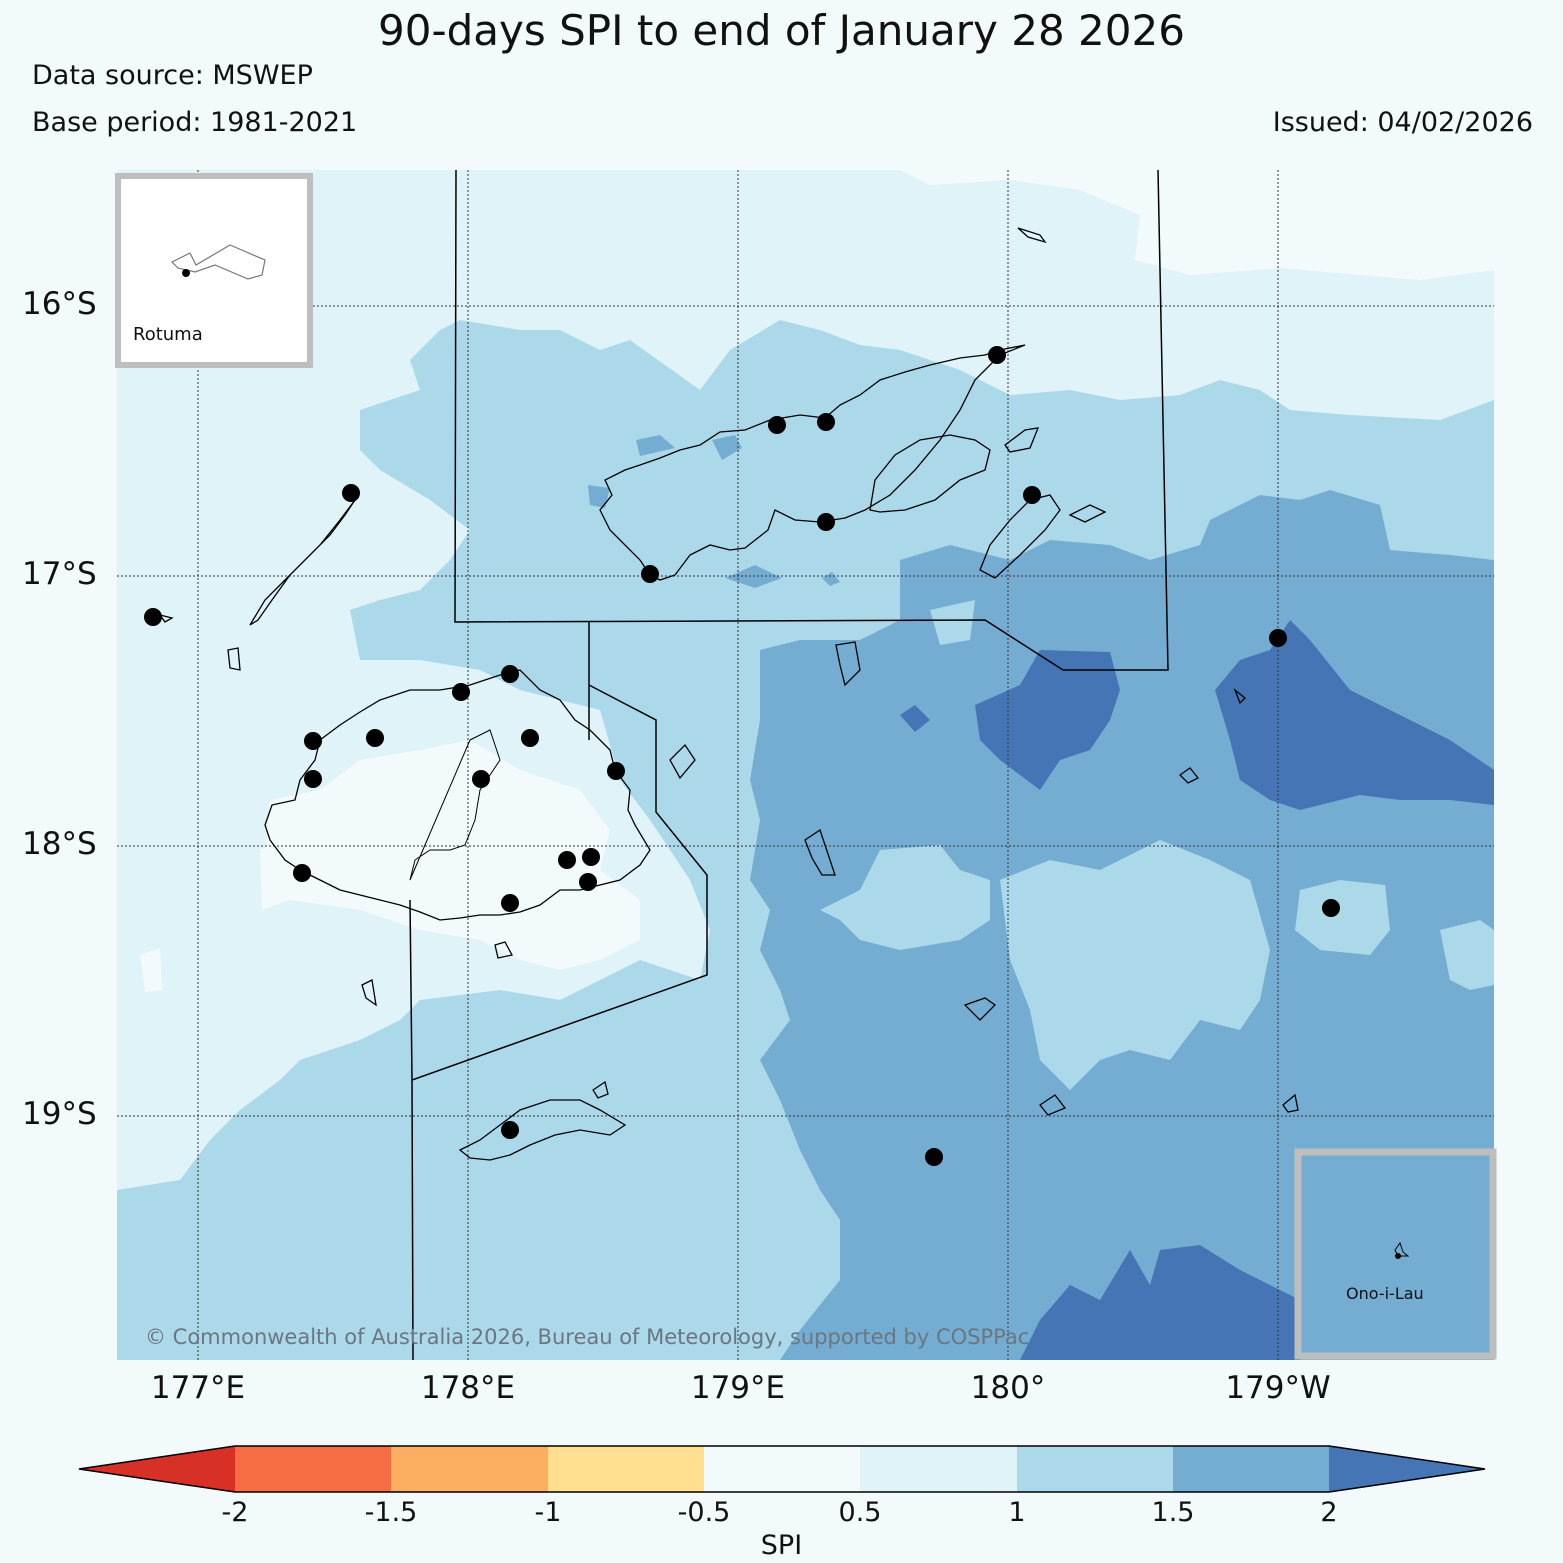  Describe the element at coordinates (195, 122) in the screenshot. I see `base-period-text: Base period: 1981-2021` at that location.